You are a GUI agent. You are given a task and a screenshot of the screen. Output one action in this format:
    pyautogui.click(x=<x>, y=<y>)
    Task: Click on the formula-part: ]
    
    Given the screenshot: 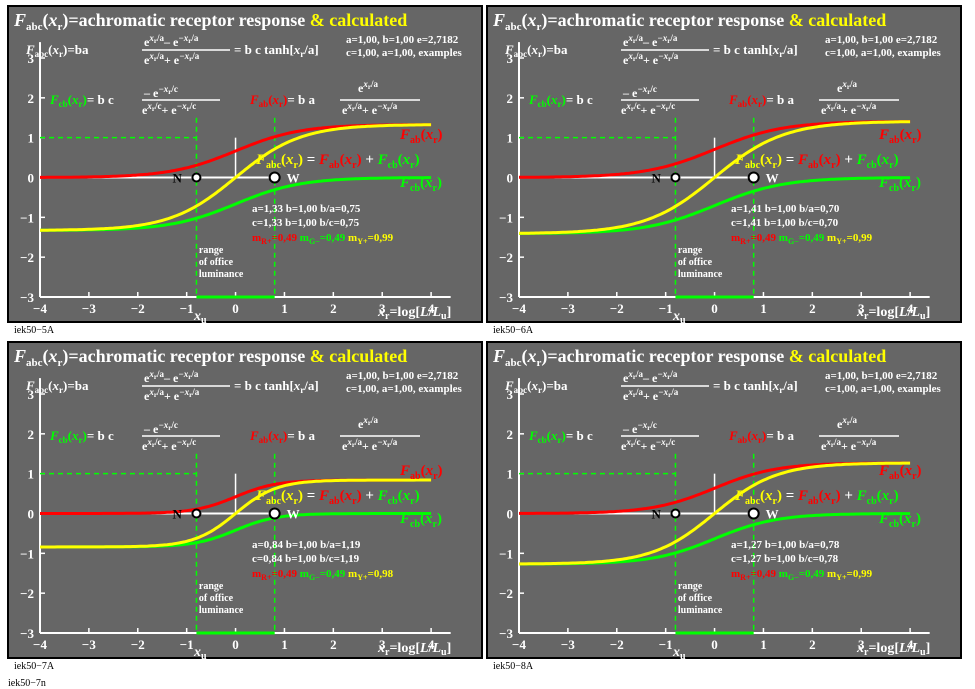 What is the action you would take?
    pyautogui.click(x=928, y=312)
    